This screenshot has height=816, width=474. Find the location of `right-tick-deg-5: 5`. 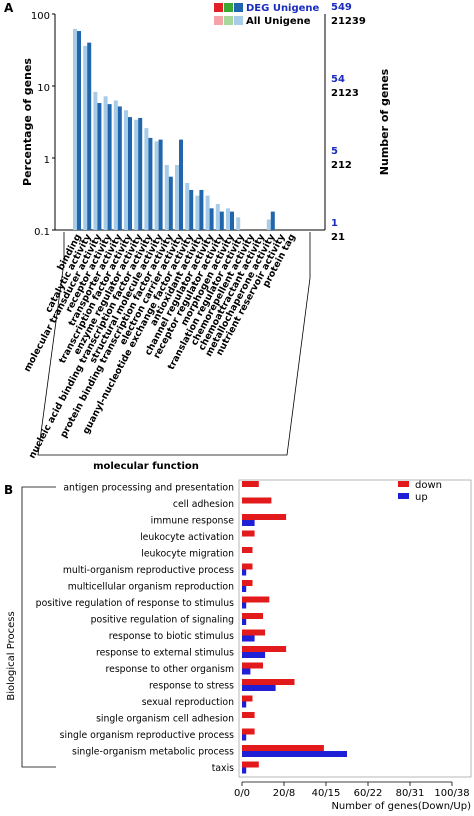

right-tick-deg-5: 5 is located at coordinates (334, 151).